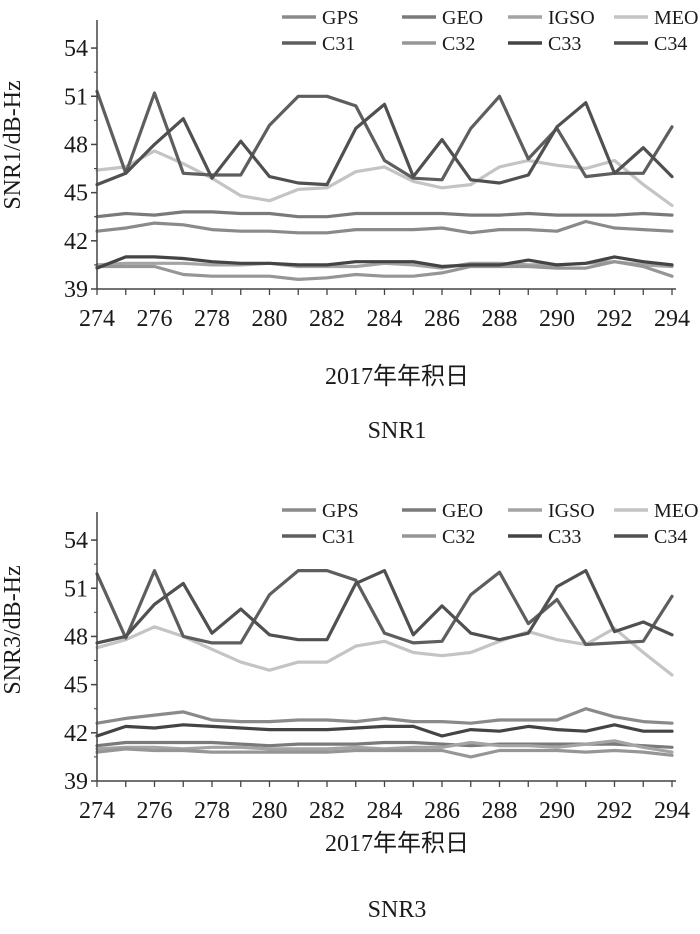 The width and height of the screenshot is (700, 934). I want to click on snr3-y-tick-label: 42, so click(76, 734).